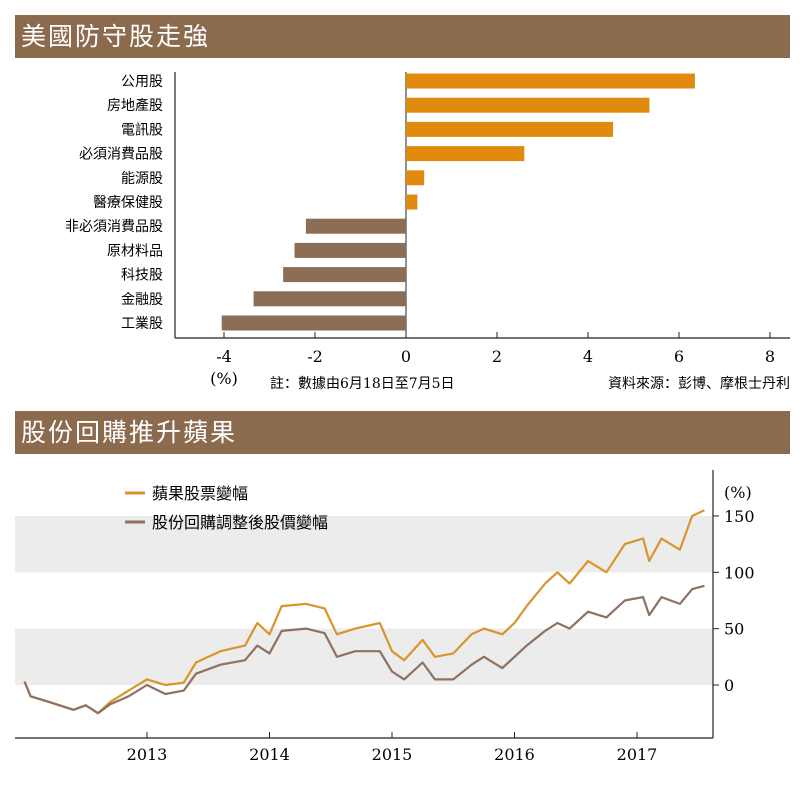  Describe the element at coordinates (269, 754) in the screenshot. I see `x-tick-label: 2014` at that location.